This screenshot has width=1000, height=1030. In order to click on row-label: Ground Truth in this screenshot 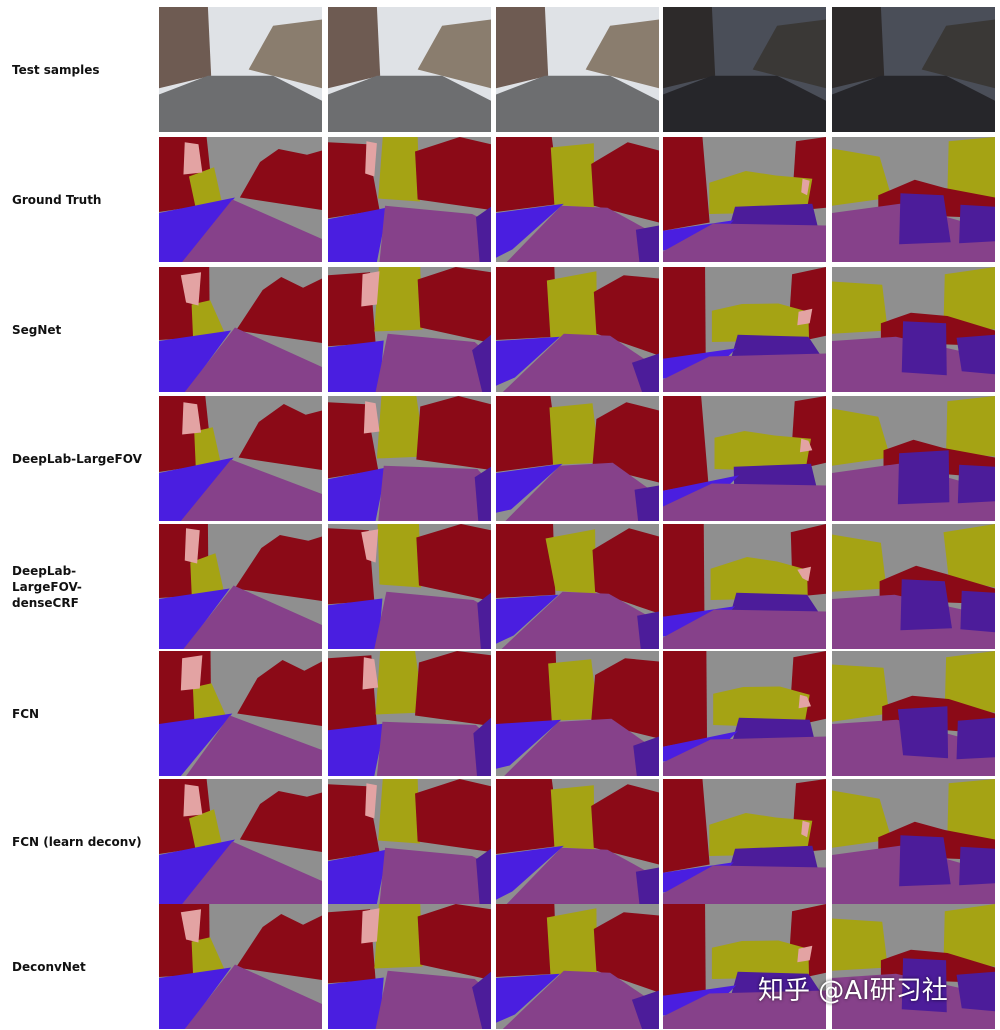, I will do `click(57, 199)`.